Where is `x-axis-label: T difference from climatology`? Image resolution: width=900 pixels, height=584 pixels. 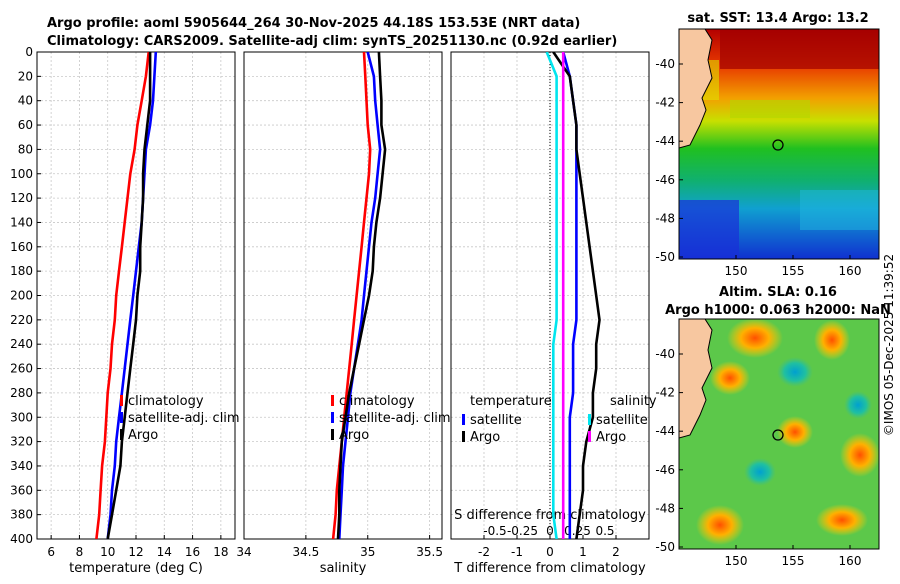 x-axis-label: T difference from climatology is located at coordinates (549, 568).